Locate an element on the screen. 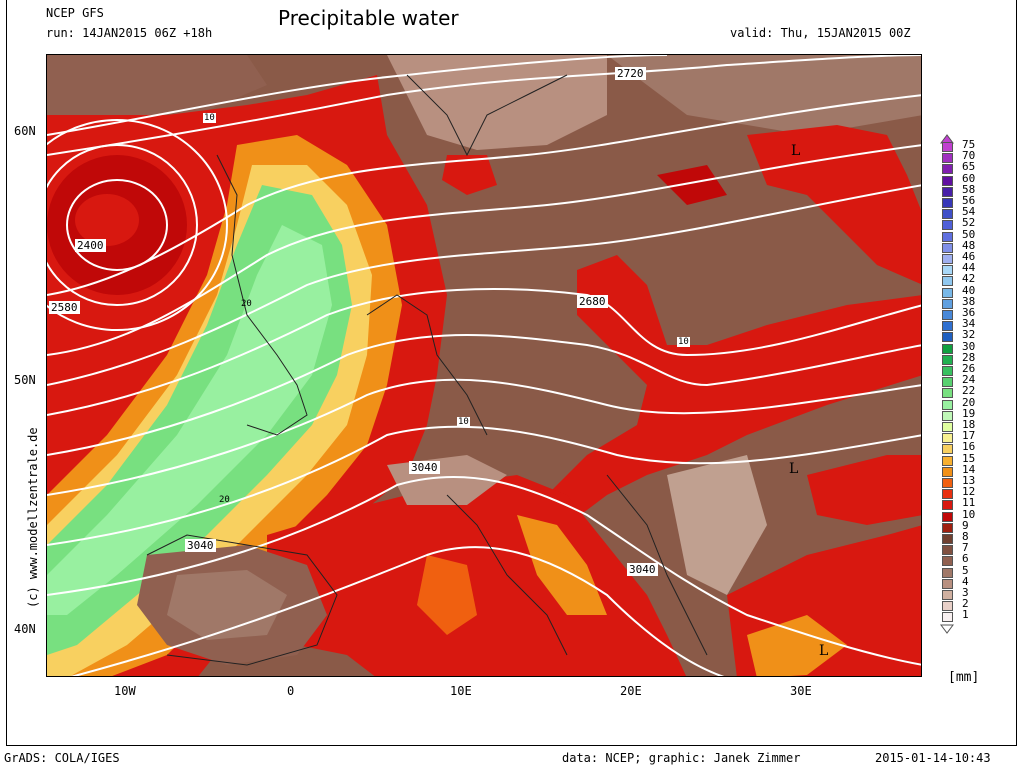 Image resolution: width=1024 pixels, height=768 pixels. colorbar-label: 30 is located at coordinates (969, 346).